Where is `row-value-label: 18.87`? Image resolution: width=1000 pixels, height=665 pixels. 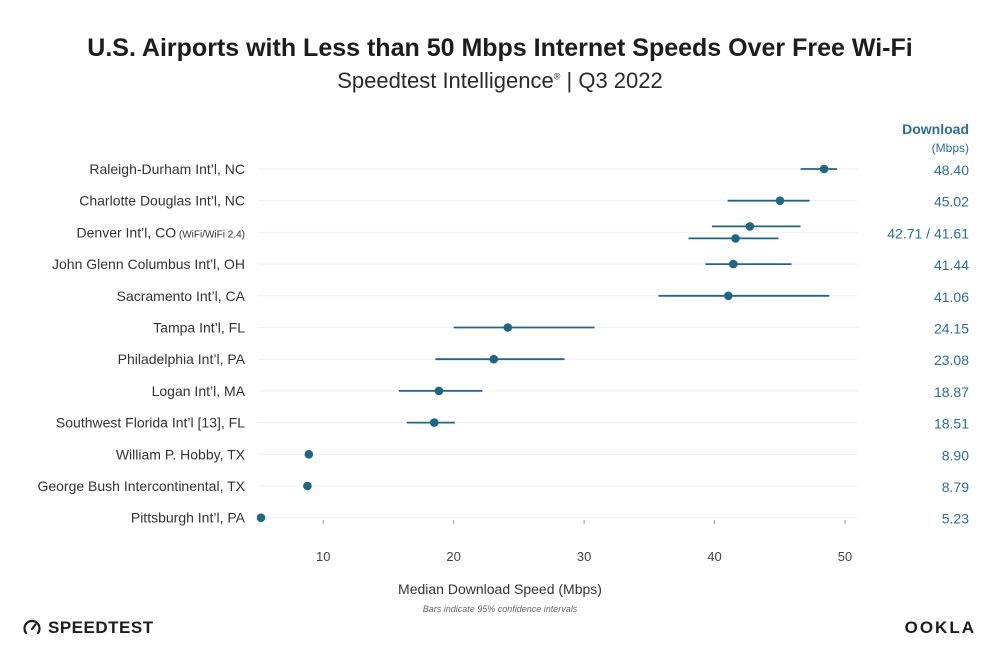 row-value-label: 18.87 is located at coordinates (951, 392).